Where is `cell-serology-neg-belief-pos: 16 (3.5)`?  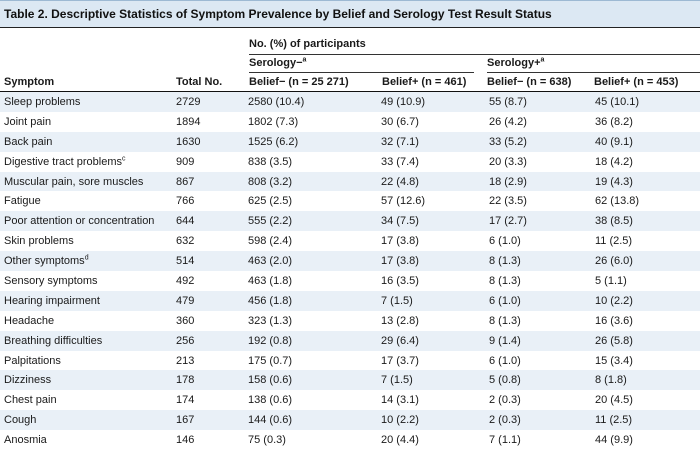 cell-serology-neg-belief-pos: 16 (3.5) is located at coordinates (435, 281).